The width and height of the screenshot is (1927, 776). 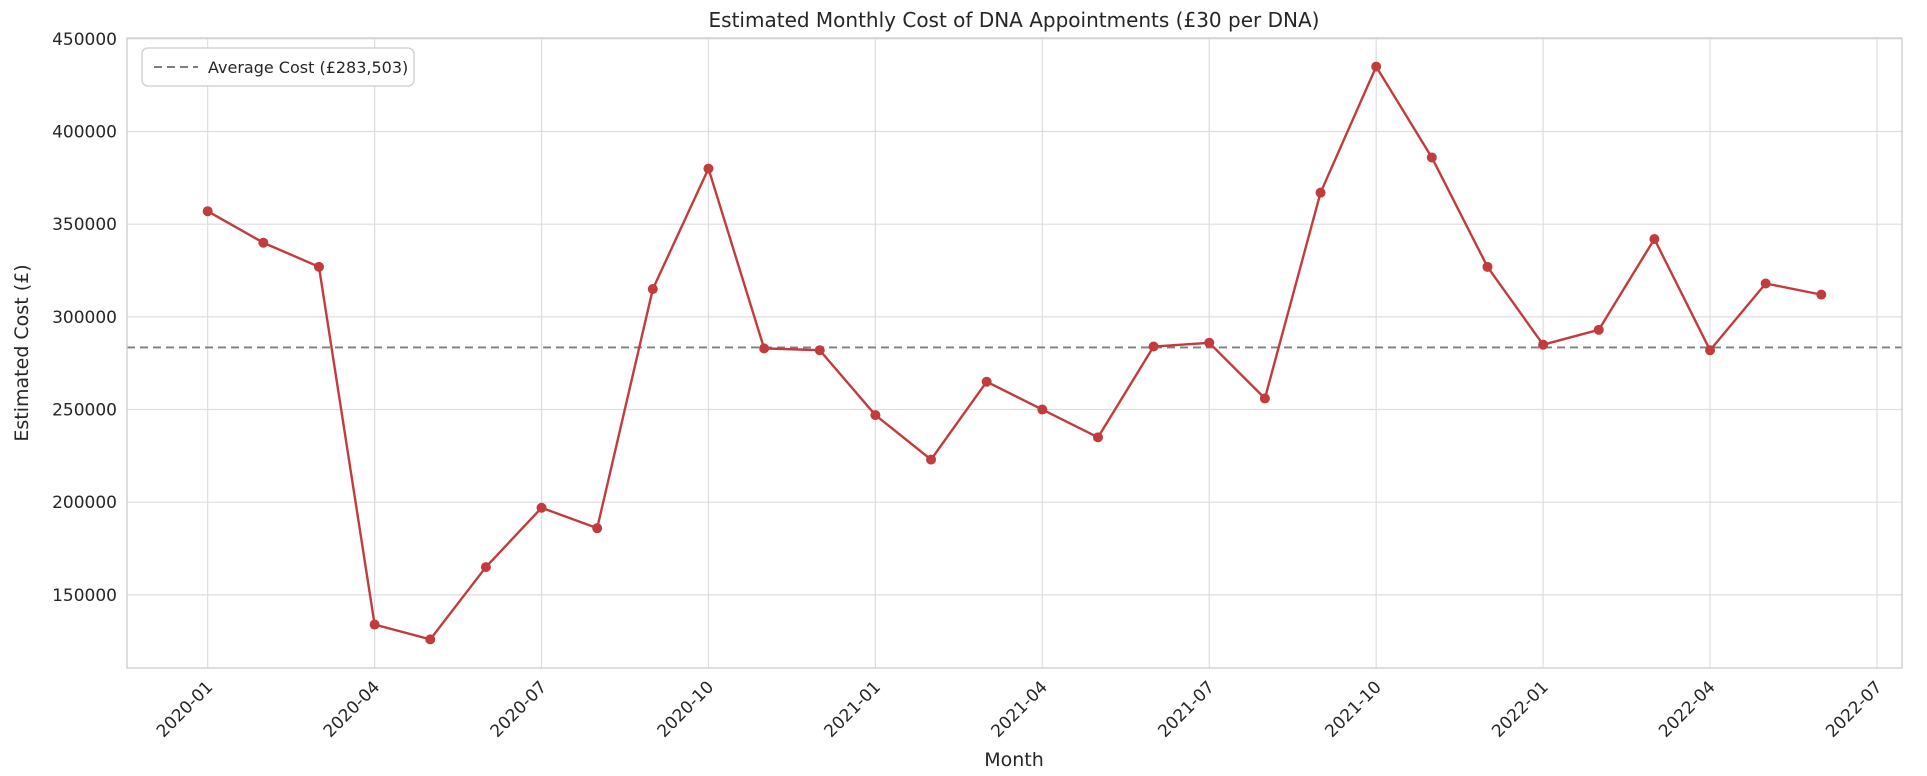 What do you see at coordinates (84, 225) in the screenshot?
I see `y-tick-label: 350000` at bounding box center [84, 225].